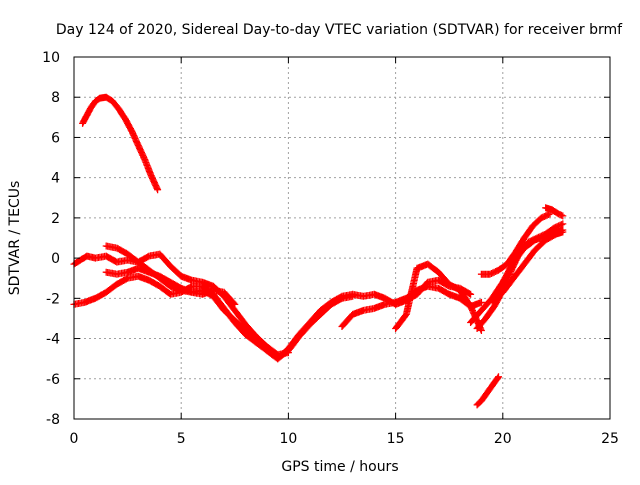  What do you see at coordinates (610, 439) in the screenshot?
I see `x-tick-label: 25` at bounding box center [610, 439].